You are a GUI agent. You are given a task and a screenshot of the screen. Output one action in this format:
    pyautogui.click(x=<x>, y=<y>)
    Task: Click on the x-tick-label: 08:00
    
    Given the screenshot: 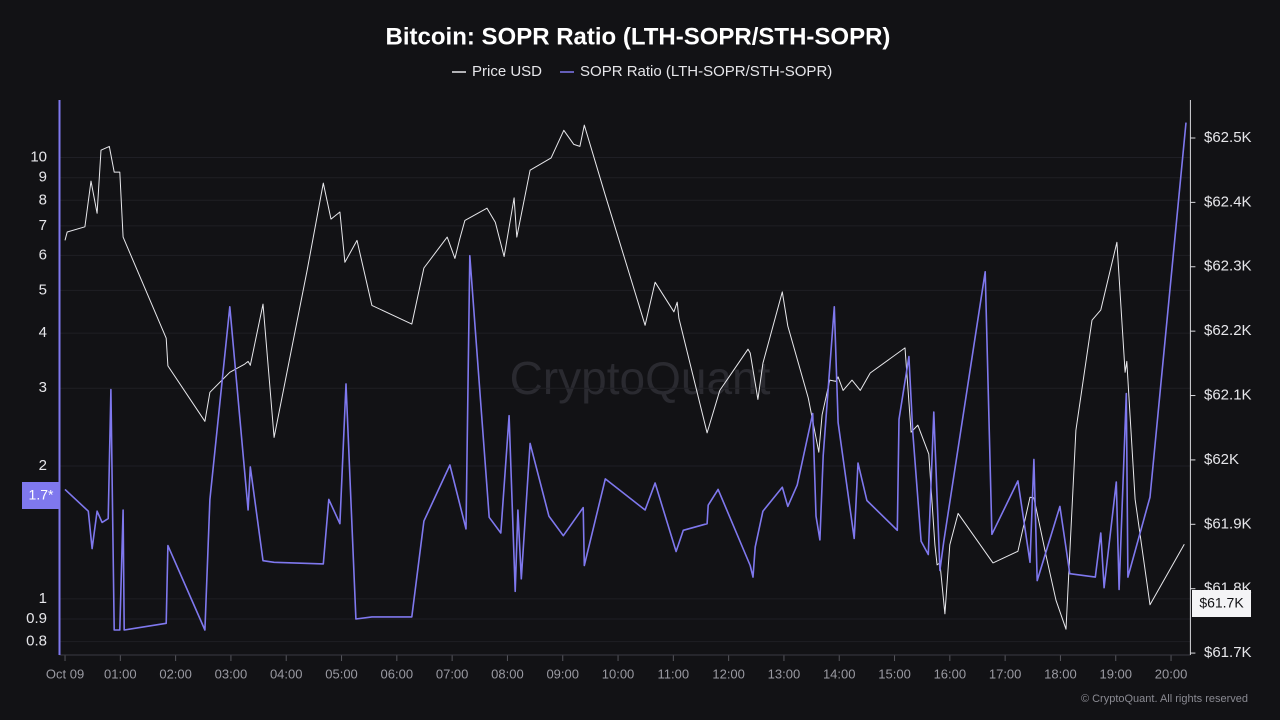 What is the action you would take?
    pyautogui.click(x=507, y=673)
    